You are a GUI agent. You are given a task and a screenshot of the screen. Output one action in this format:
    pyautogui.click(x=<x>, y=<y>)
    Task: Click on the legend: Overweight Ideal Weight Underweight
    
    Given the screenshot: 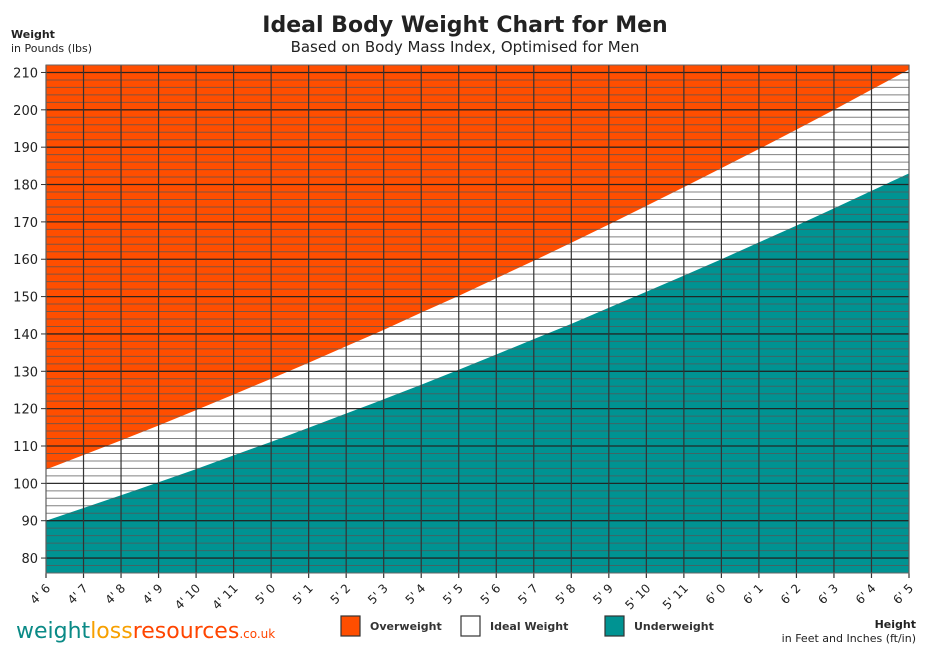 What is the action you would take?
    pyautogui.click(x=527, y=626)
    